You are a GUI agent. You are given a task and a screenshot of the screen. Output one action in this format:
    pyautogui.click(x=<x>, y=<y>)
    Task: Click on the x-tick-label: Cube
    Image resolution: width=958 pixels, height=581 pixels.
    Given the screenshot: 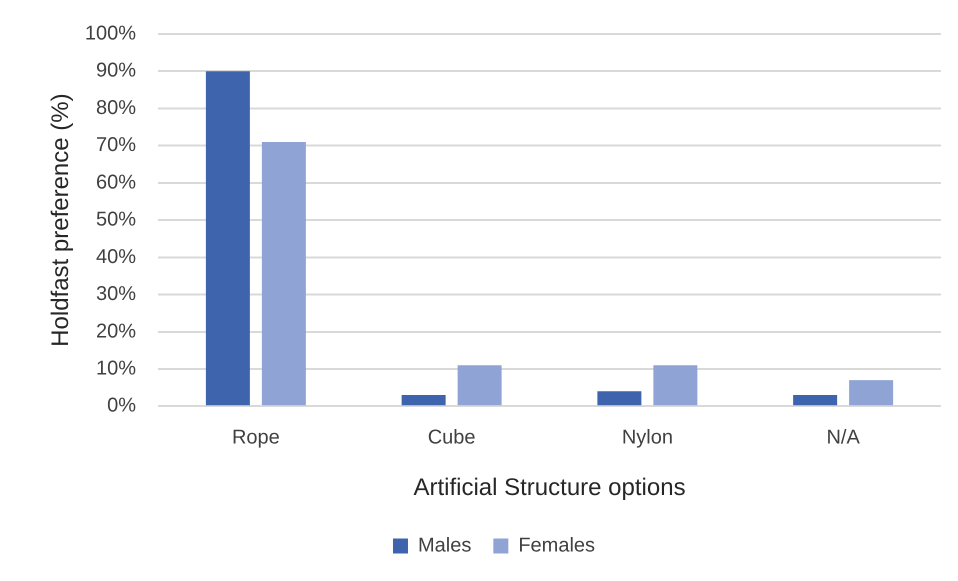 What is the action you would take?
    pyautogui.click(x=452, y=437)
    